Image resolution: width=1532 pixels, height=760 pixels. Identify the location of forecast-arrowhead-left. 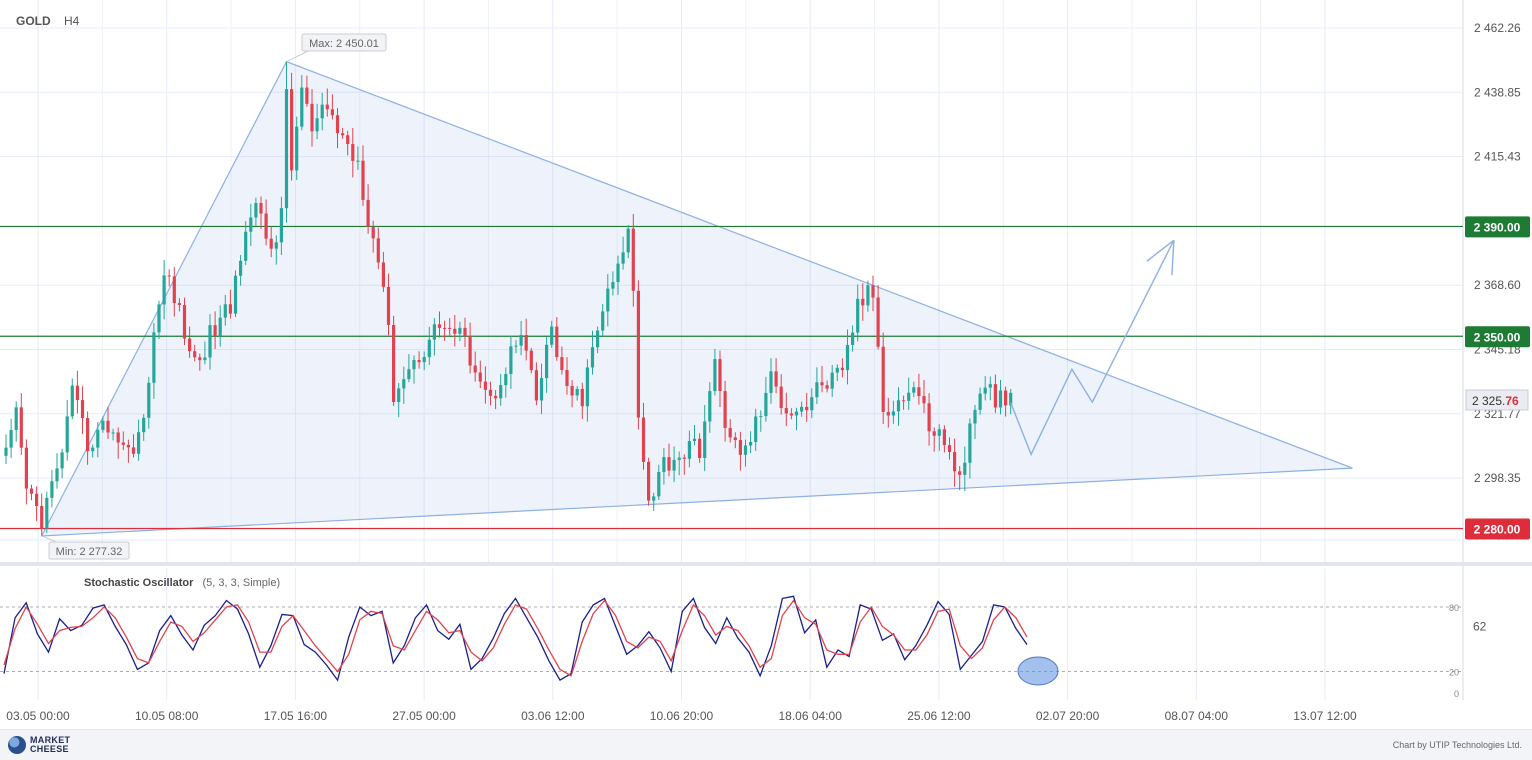
(1160, 250).